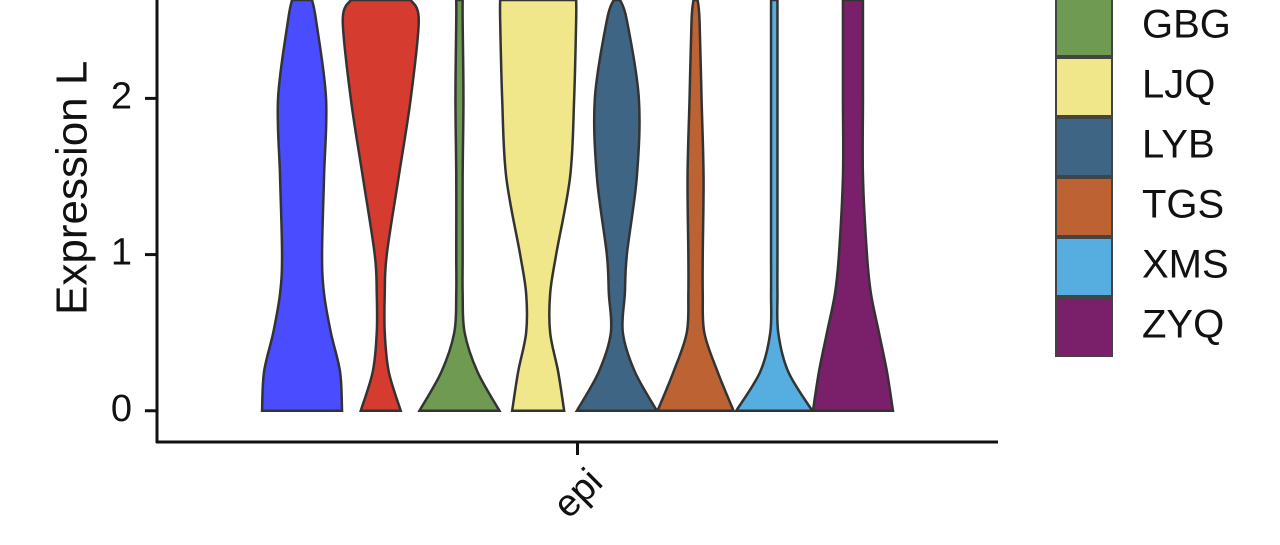 This screenshot has width=1280, height=545. Describe the element at coordinates (1183, 205) in the screenshot. I see `legend-label: TGS` at that location.